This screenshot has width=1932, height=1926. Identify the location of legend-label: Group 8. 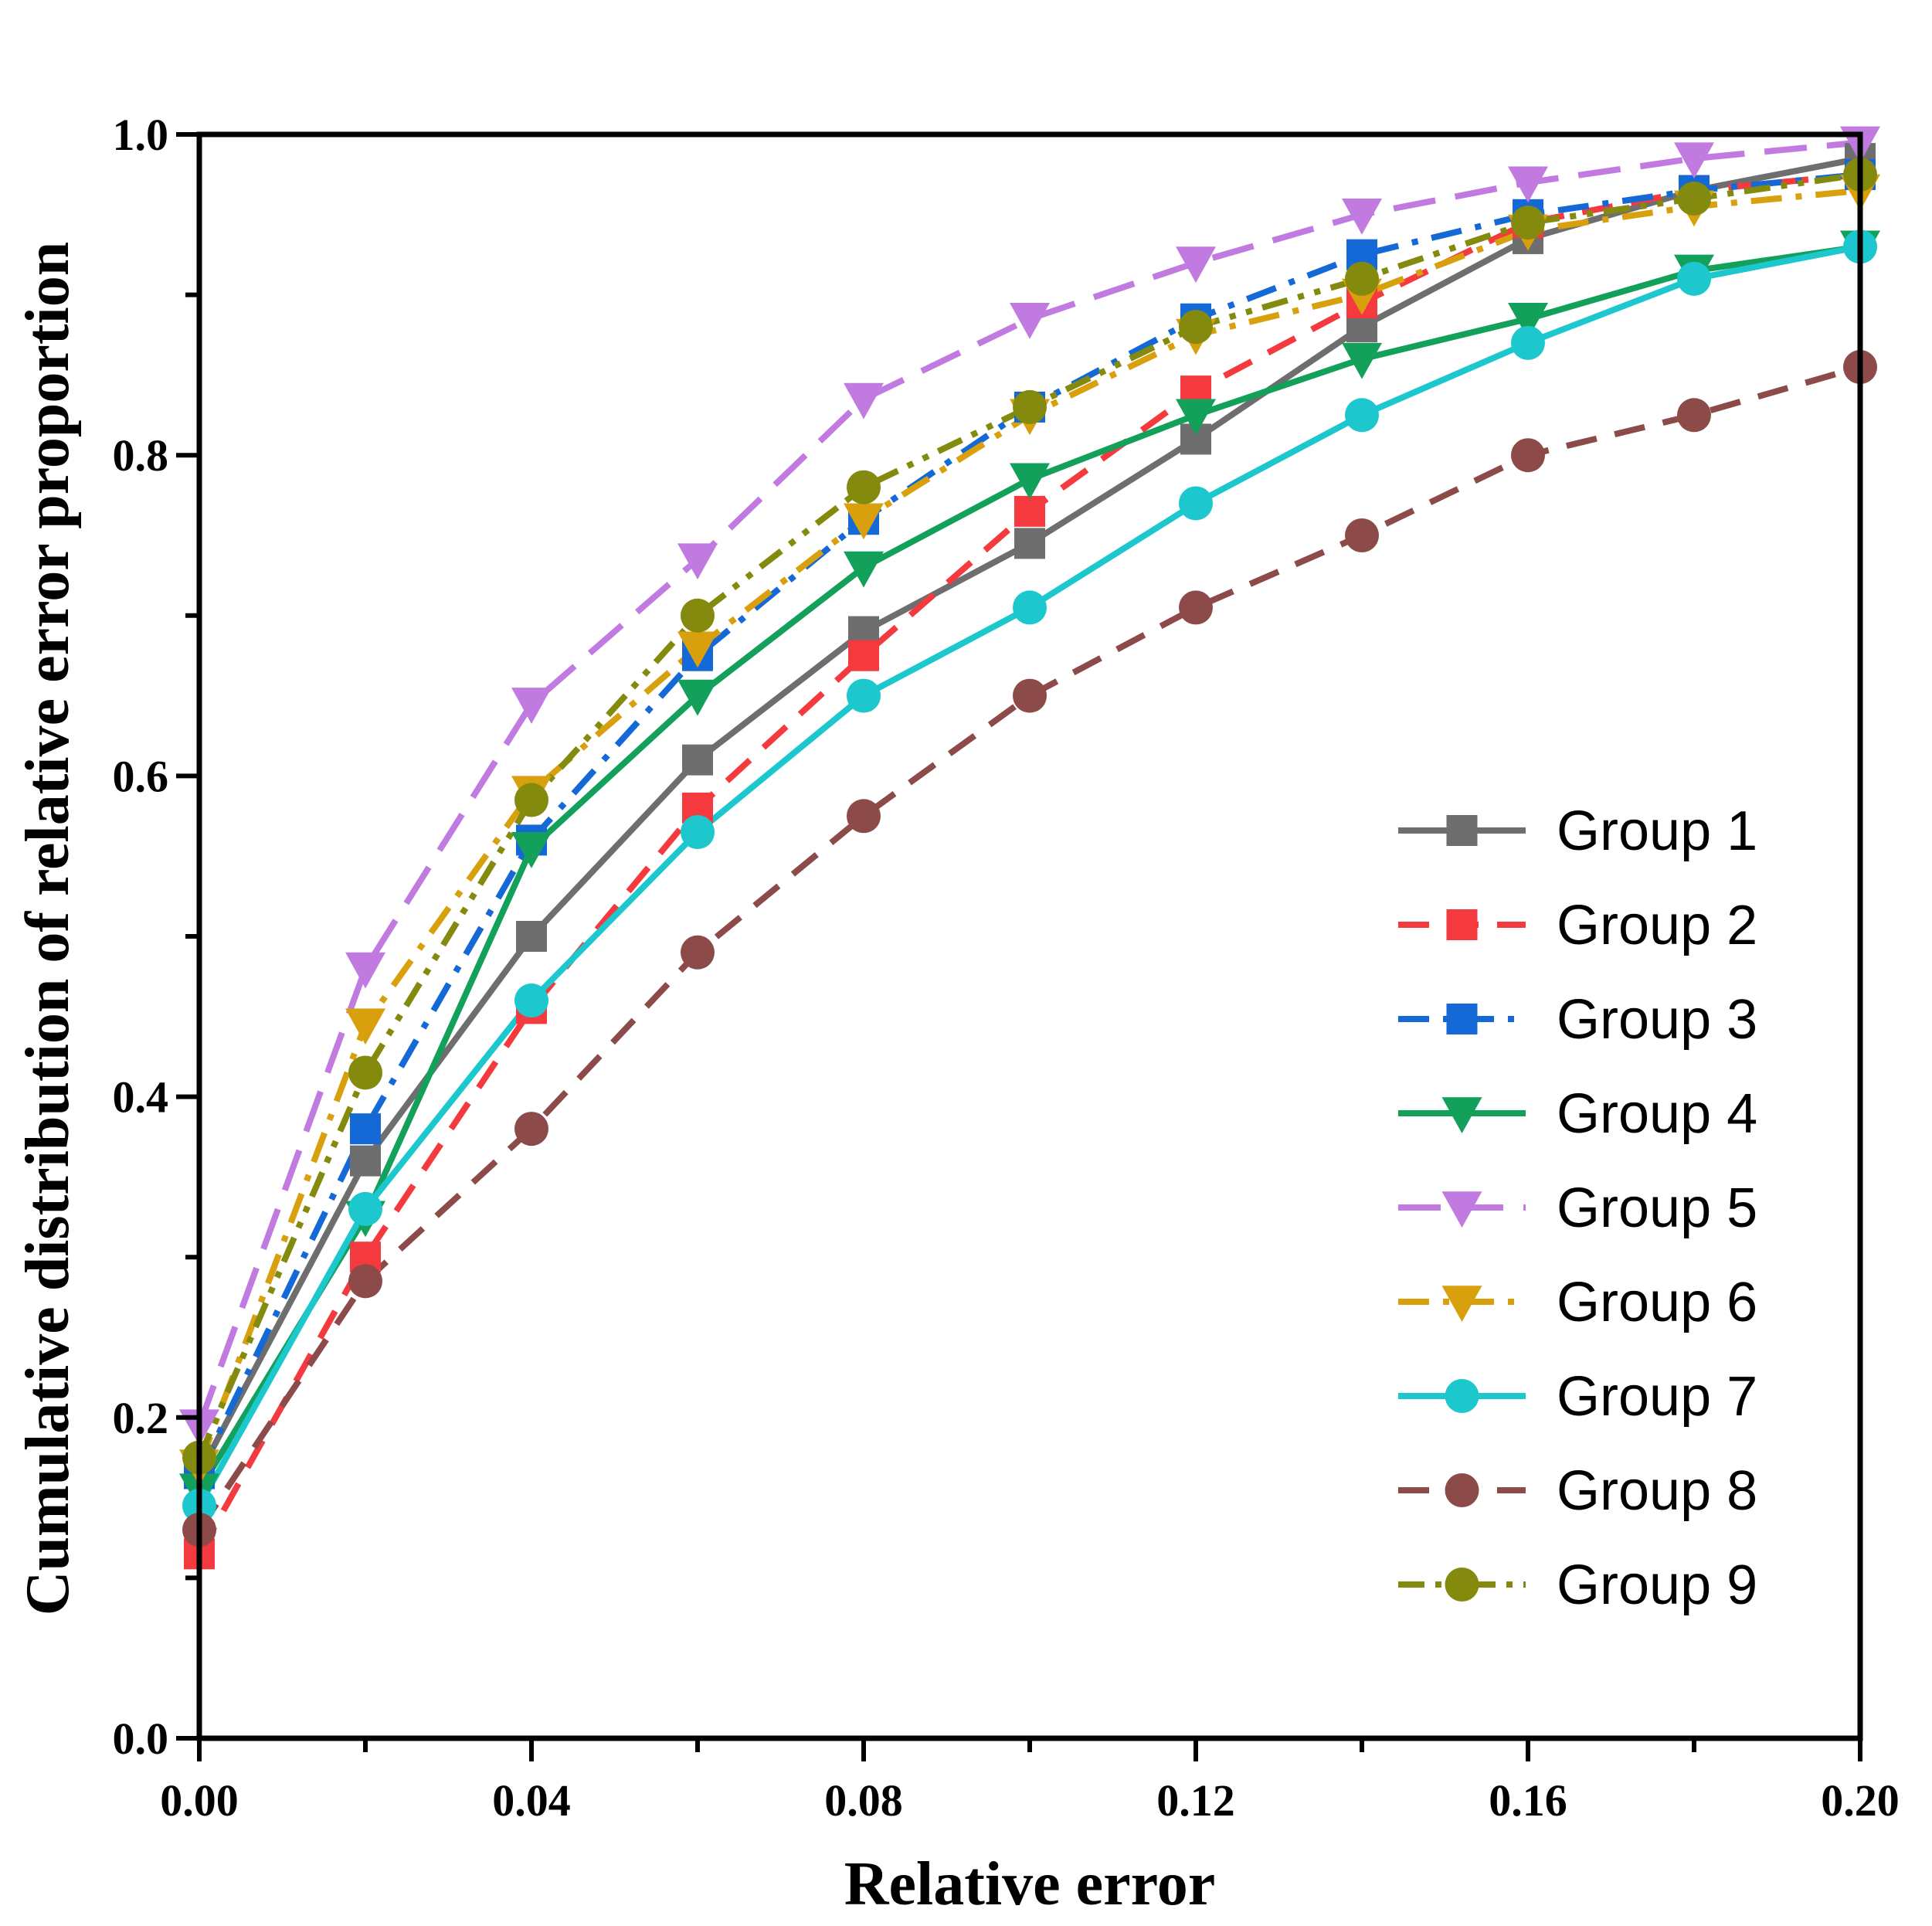
(1657, 1491).